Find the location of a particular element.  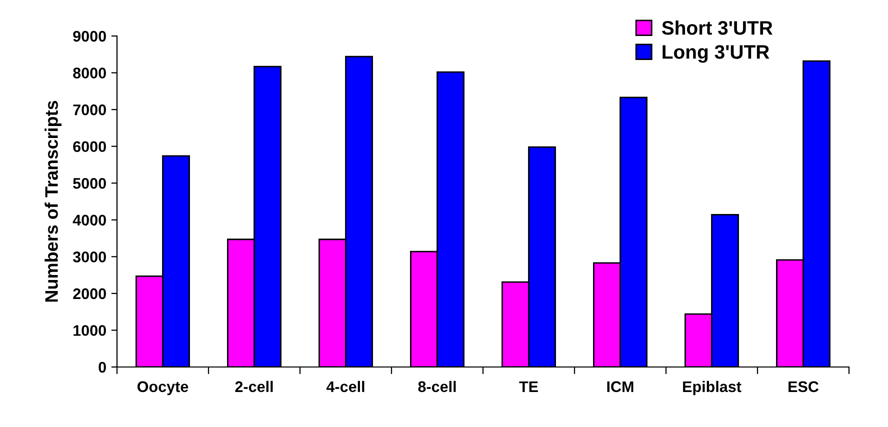

y-axis-title: Numbers of Transcripts is located at coordinates (53, 201).